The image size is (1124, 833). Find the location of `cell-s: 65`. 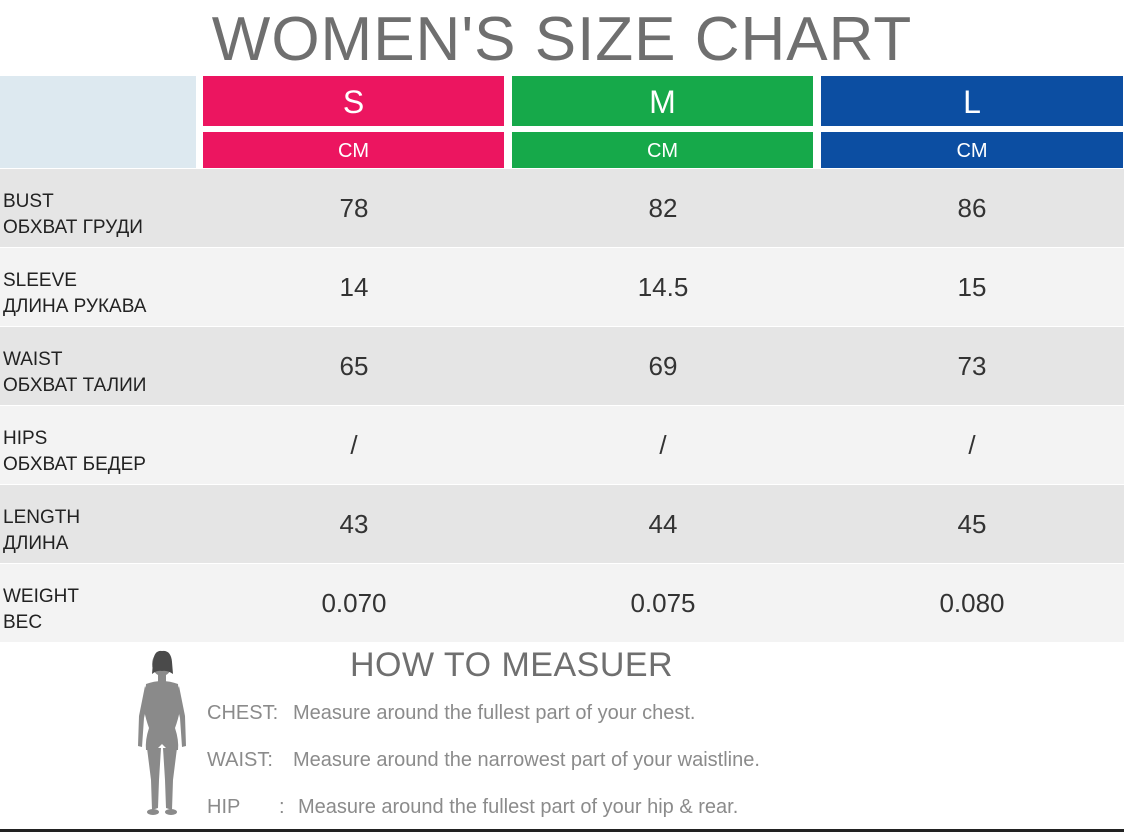

cell-s: 65 is located at coordinates (354, 366).